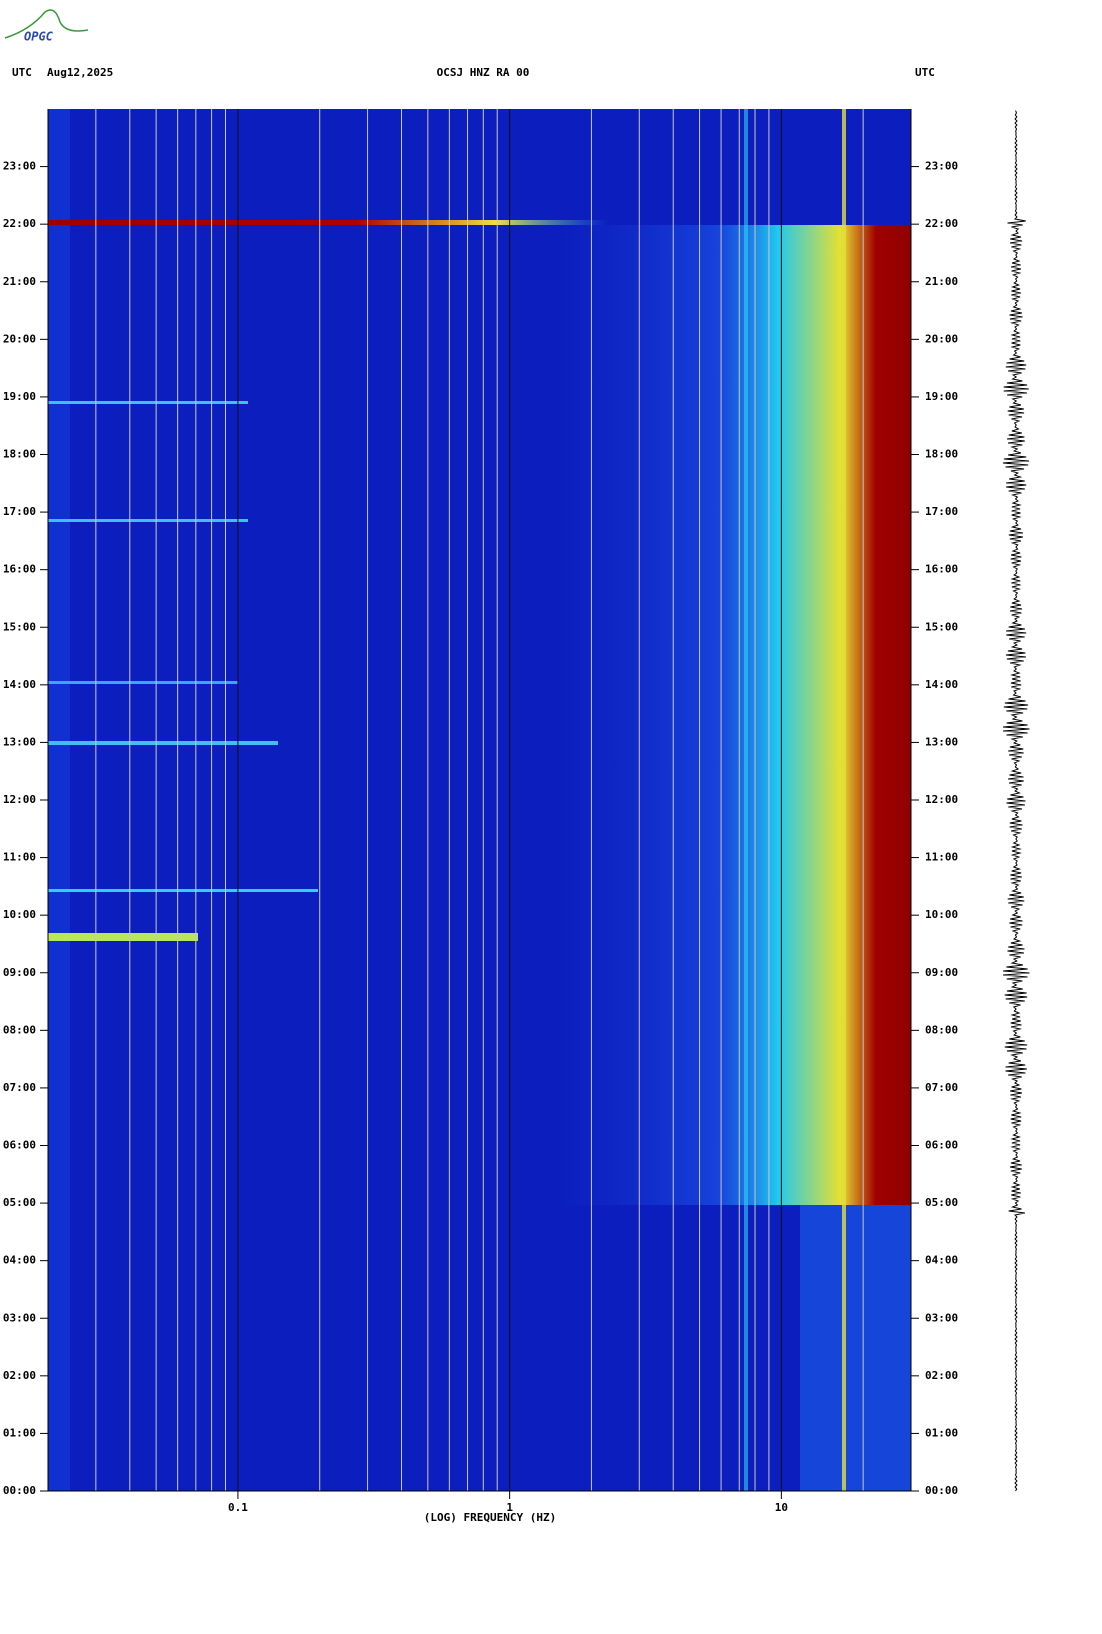  I want to click on y-tick-label-right: 07:00, so click(941, 1087).